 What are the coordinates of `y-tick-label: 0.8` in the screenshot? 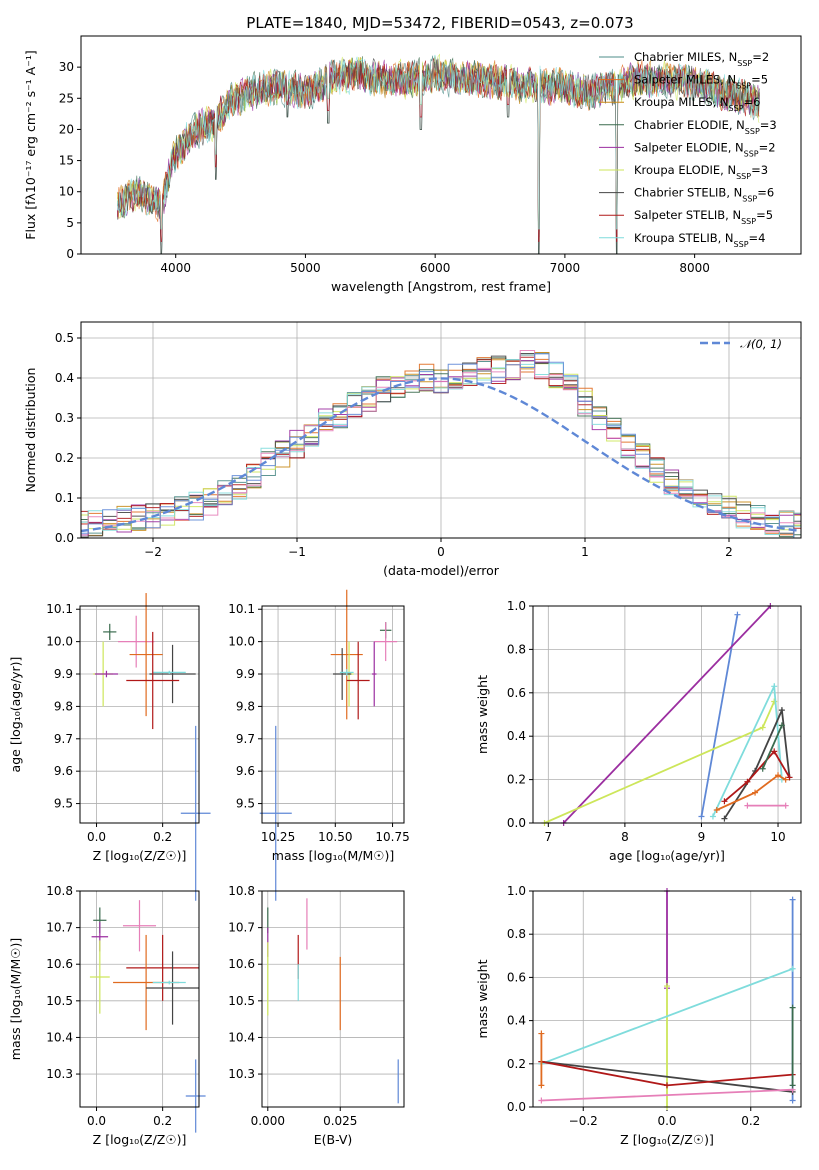 It's located at (516, 934).